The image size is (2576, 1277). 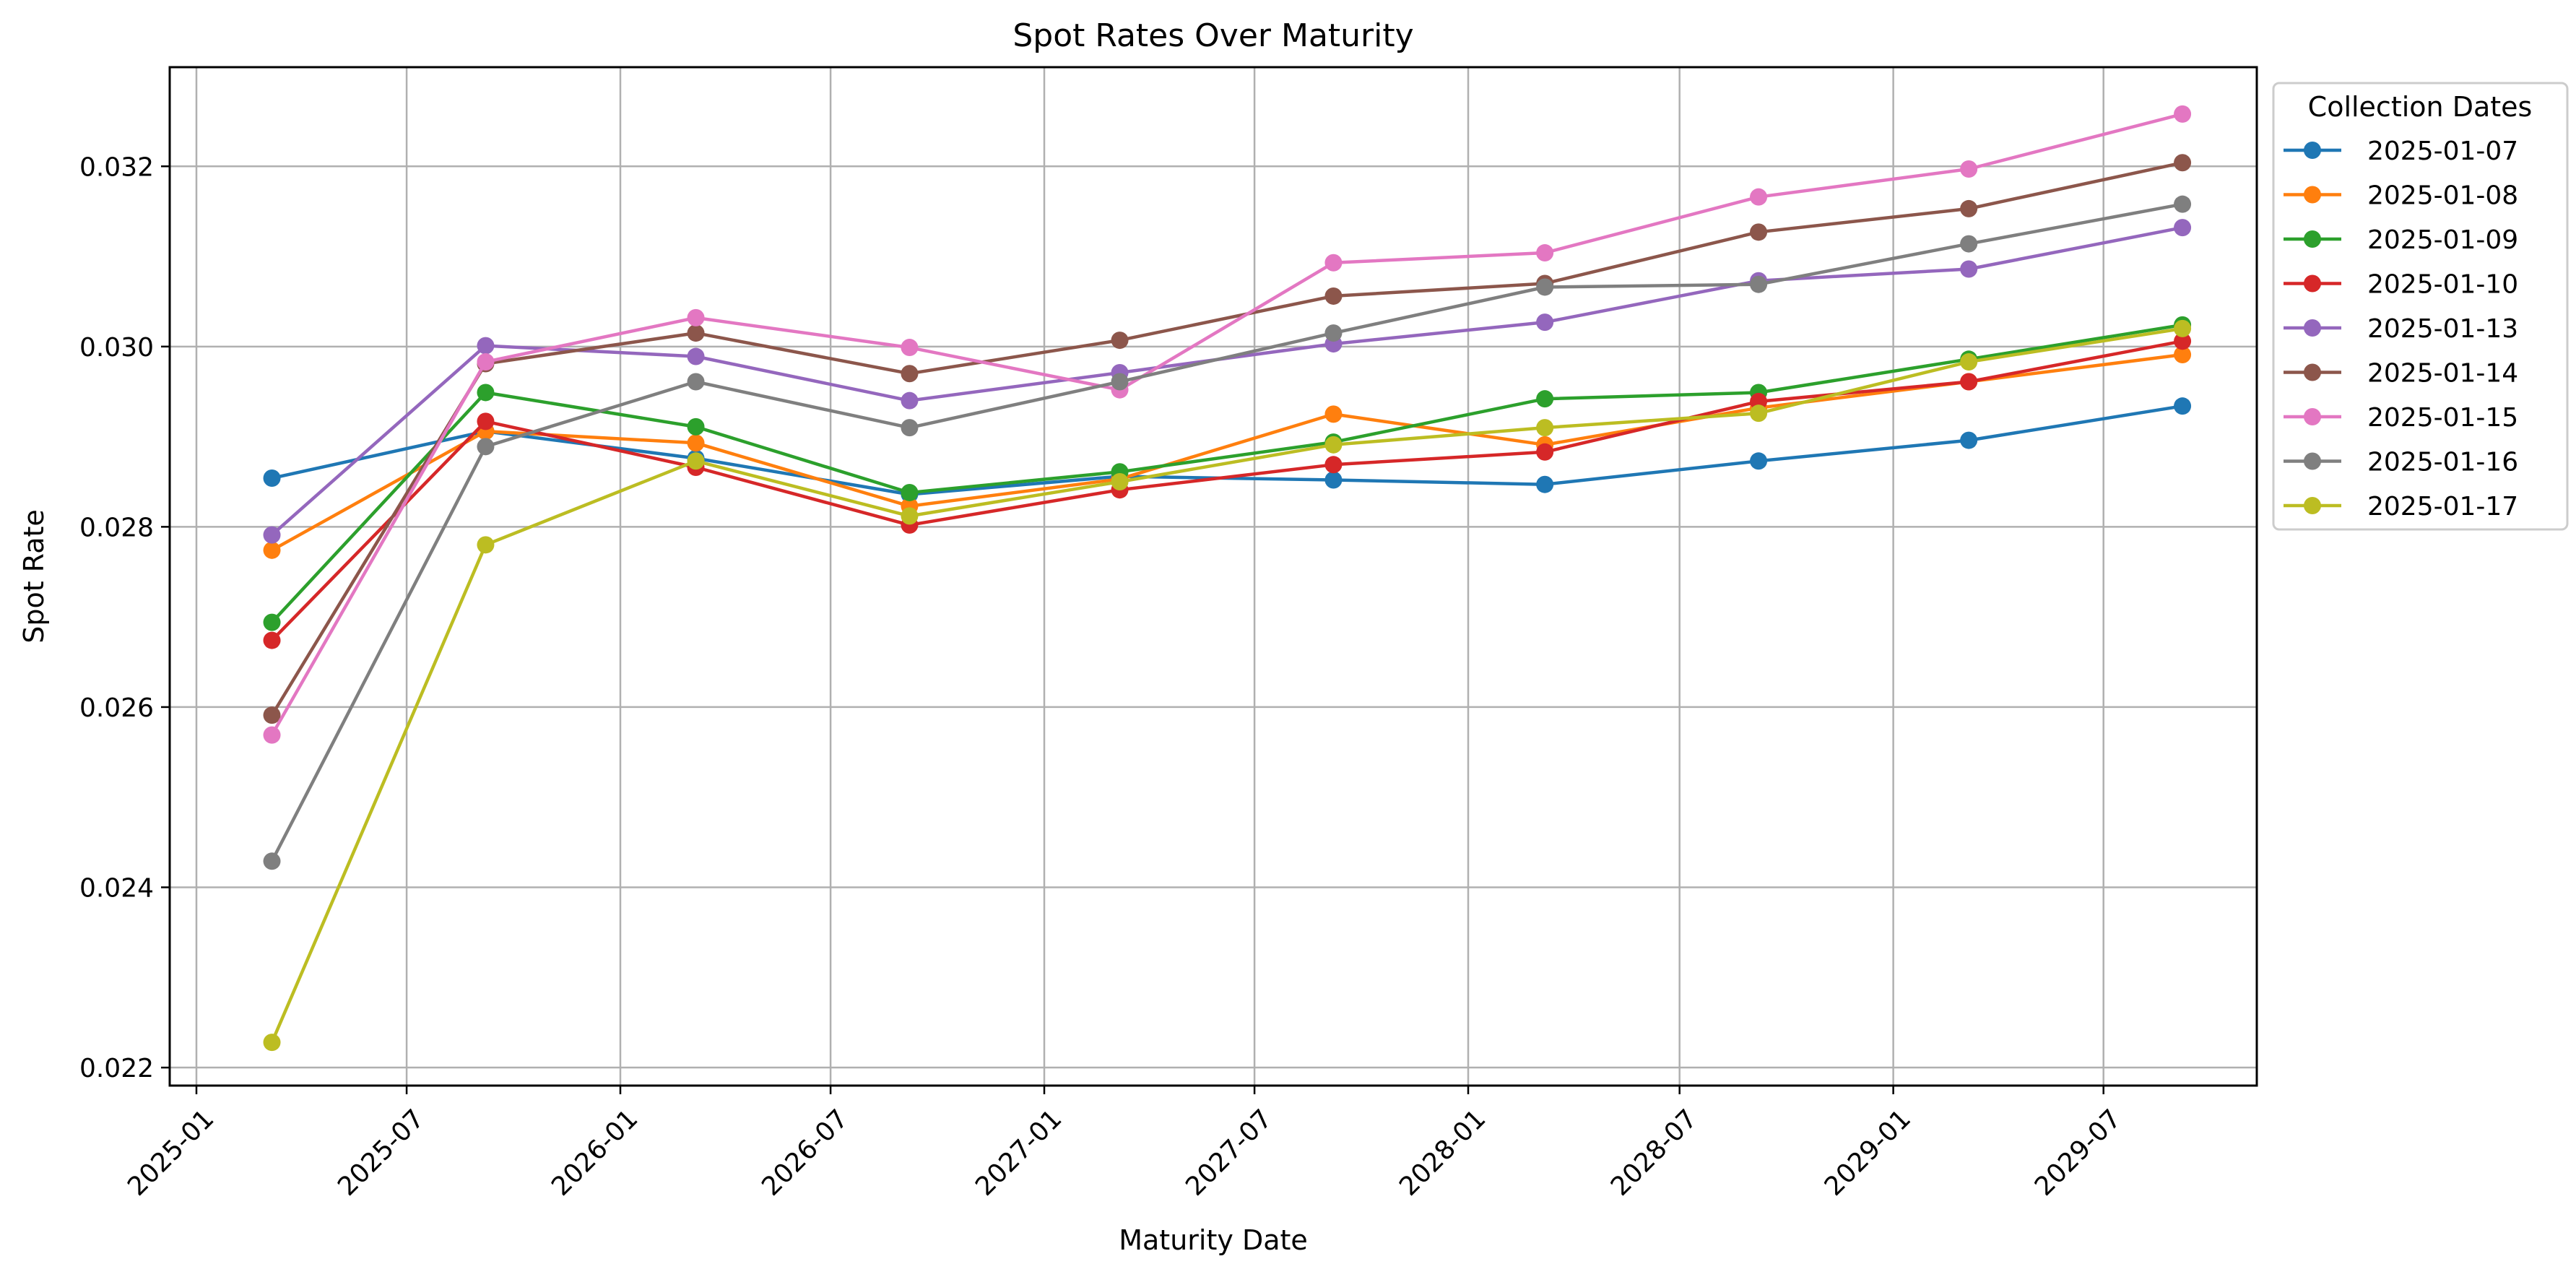 I want to click on legend-item: 2025-01-07, so click(x=2401, y=151).